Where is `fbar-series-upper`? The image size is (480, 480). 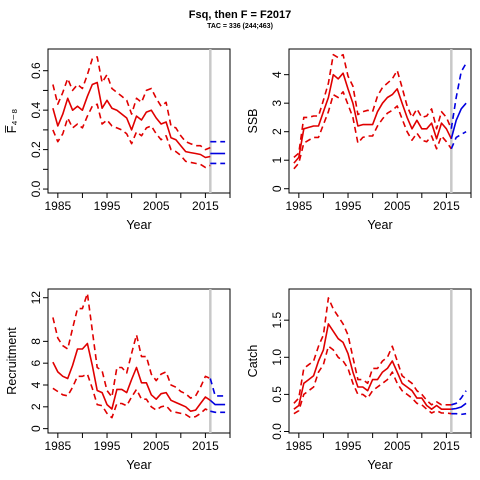 fbar-series-upper is located at coordinates (131, 103).